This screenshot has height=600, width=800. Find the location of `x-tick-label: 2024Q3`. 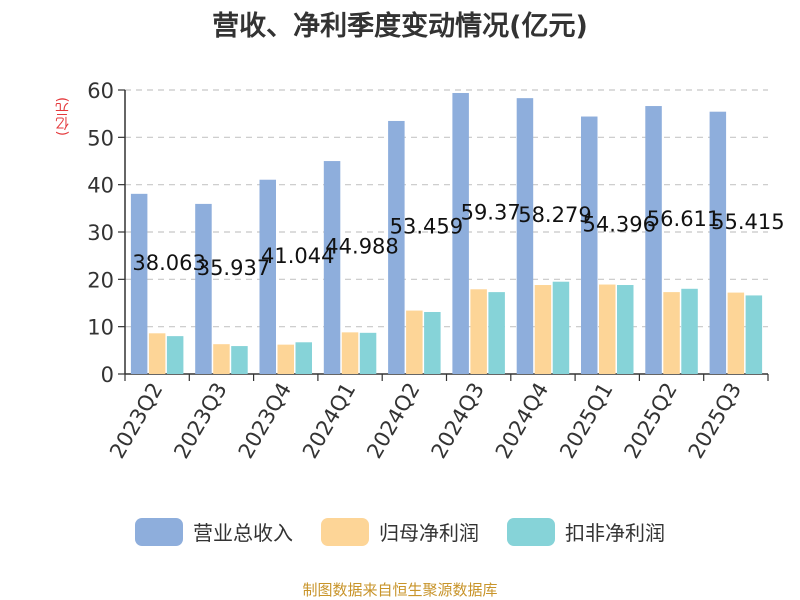

x-tick-label: 2024Q3 is located at coordinates (458, 421).